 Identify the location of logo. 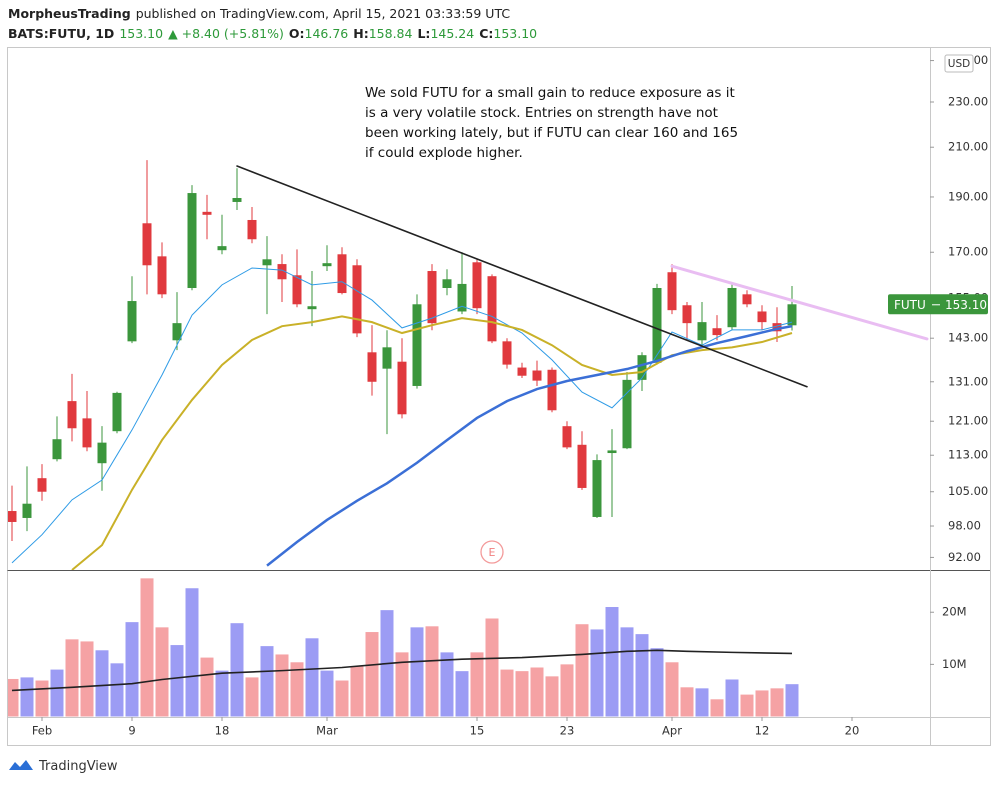
(21, 765).